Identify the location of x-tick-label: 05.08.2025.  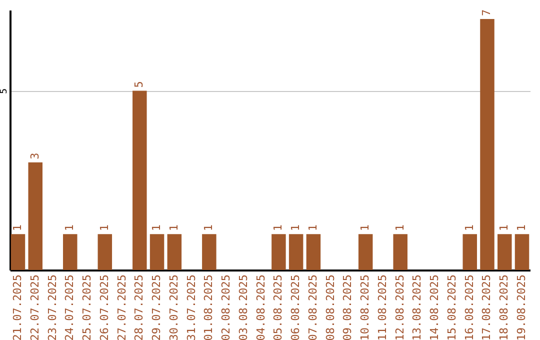
(278, 307).